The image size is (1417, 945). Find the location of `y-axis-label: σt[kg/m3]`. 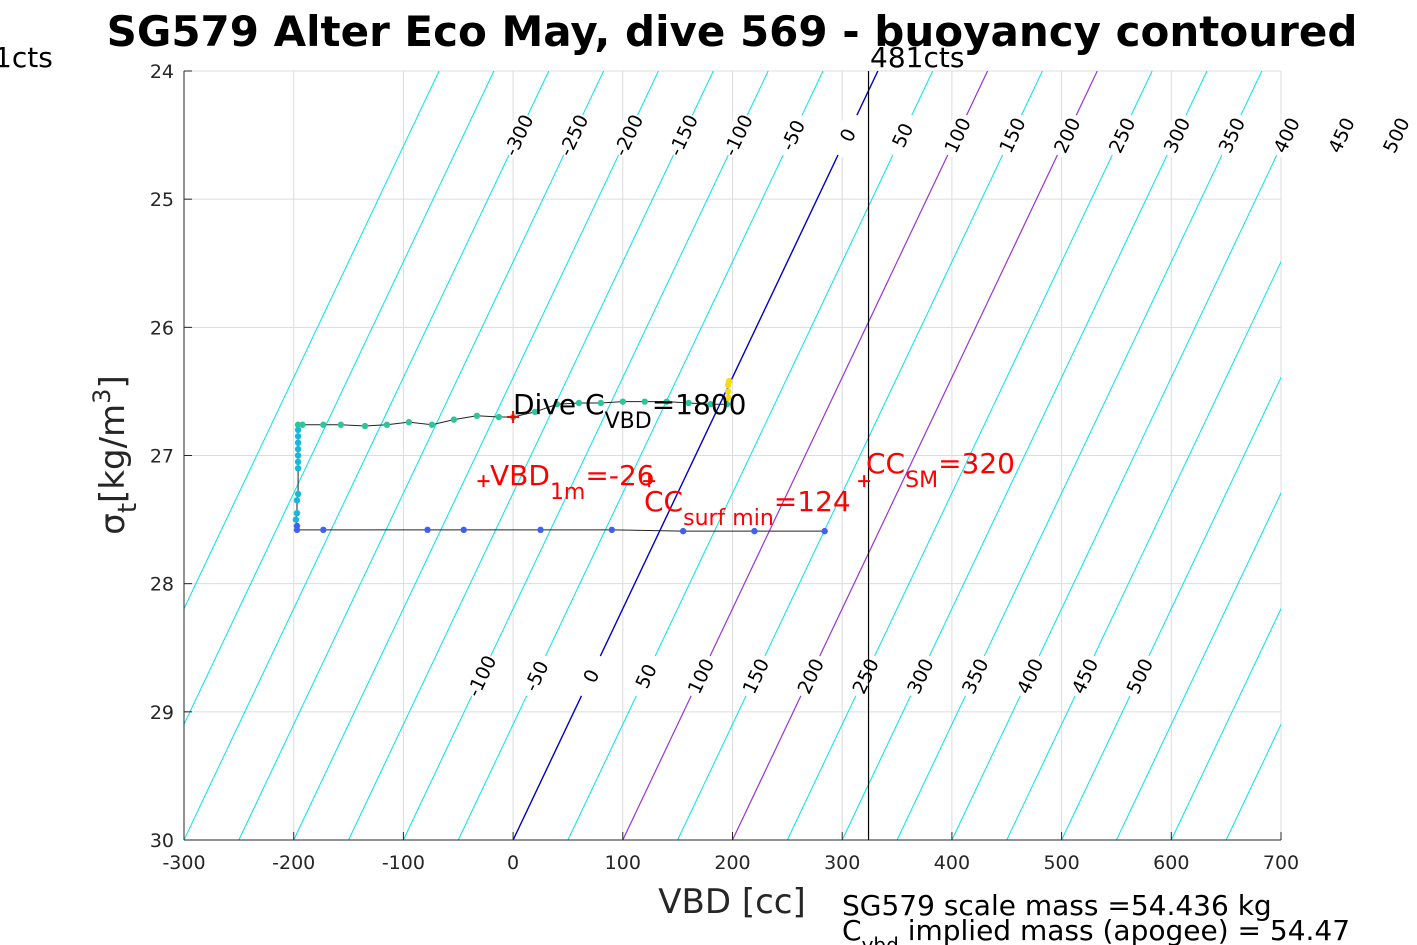

y-axis-label: σt[kg/m3] is located at coordinates (115, 454).